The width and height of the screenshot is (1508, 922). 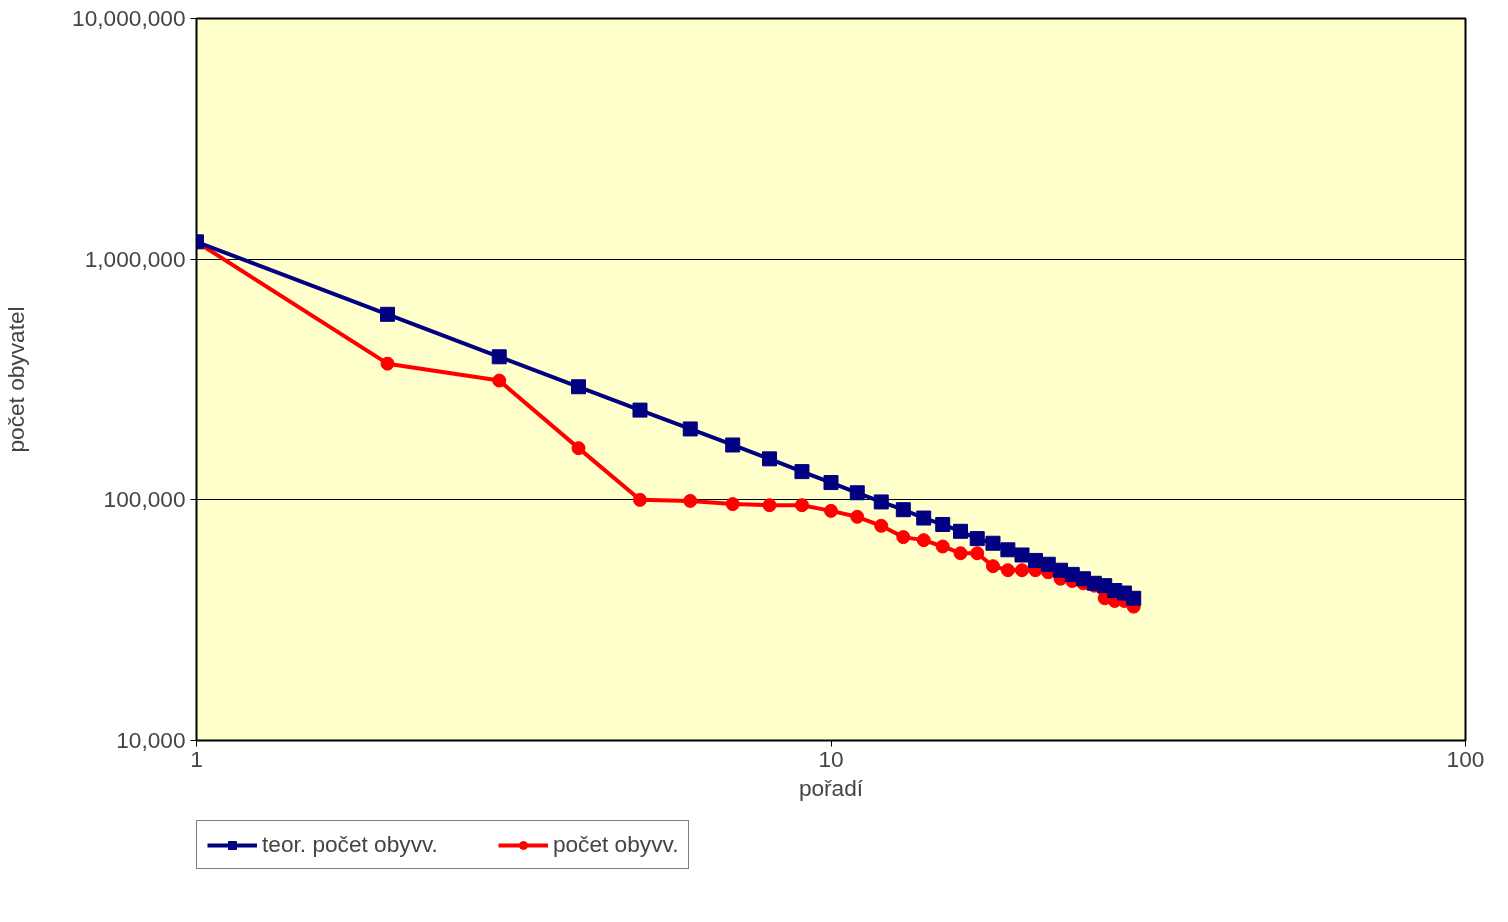 I want to click on y-tick-label: 10,000,000, so click(x=129, y=18).